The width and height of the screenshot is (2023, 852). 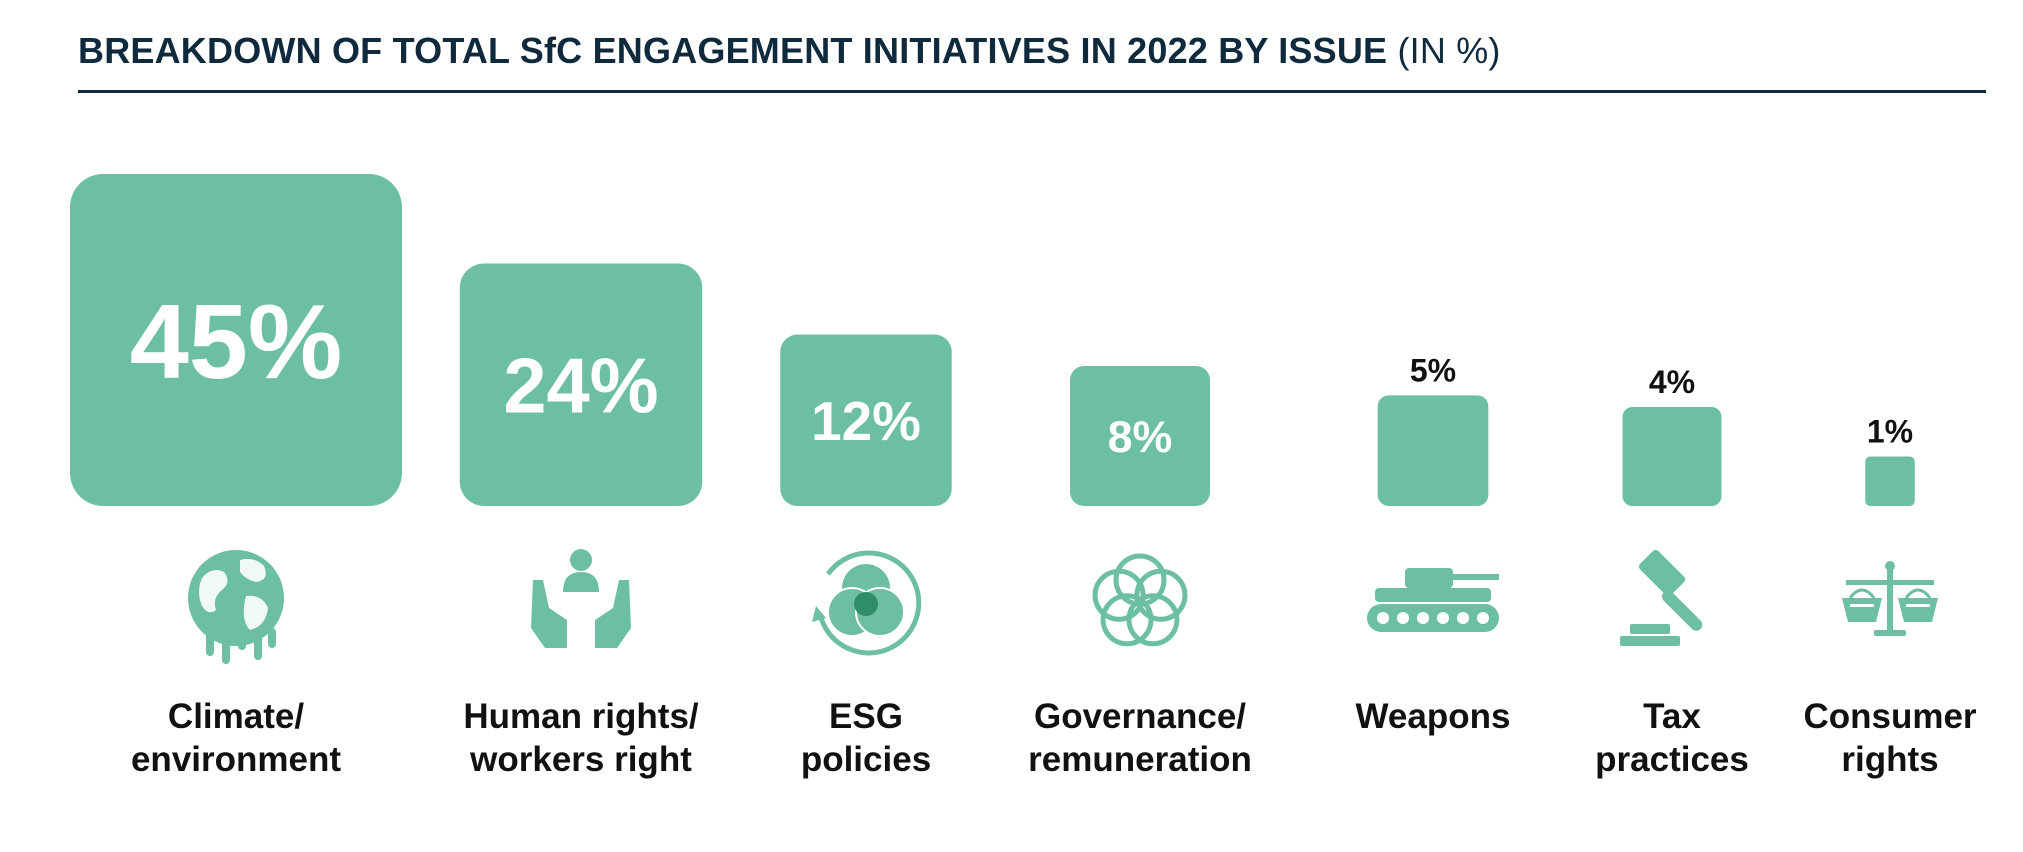 What do you see at coordinates (581, 598) in the screenshot?
I see `hands-person-icon` at bounding box center [581, 598].